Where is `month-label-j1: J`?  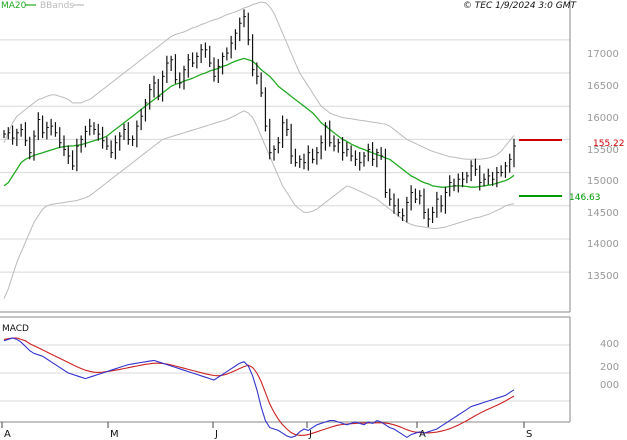 month-label-j1: J is located at coordinates (216, 434).